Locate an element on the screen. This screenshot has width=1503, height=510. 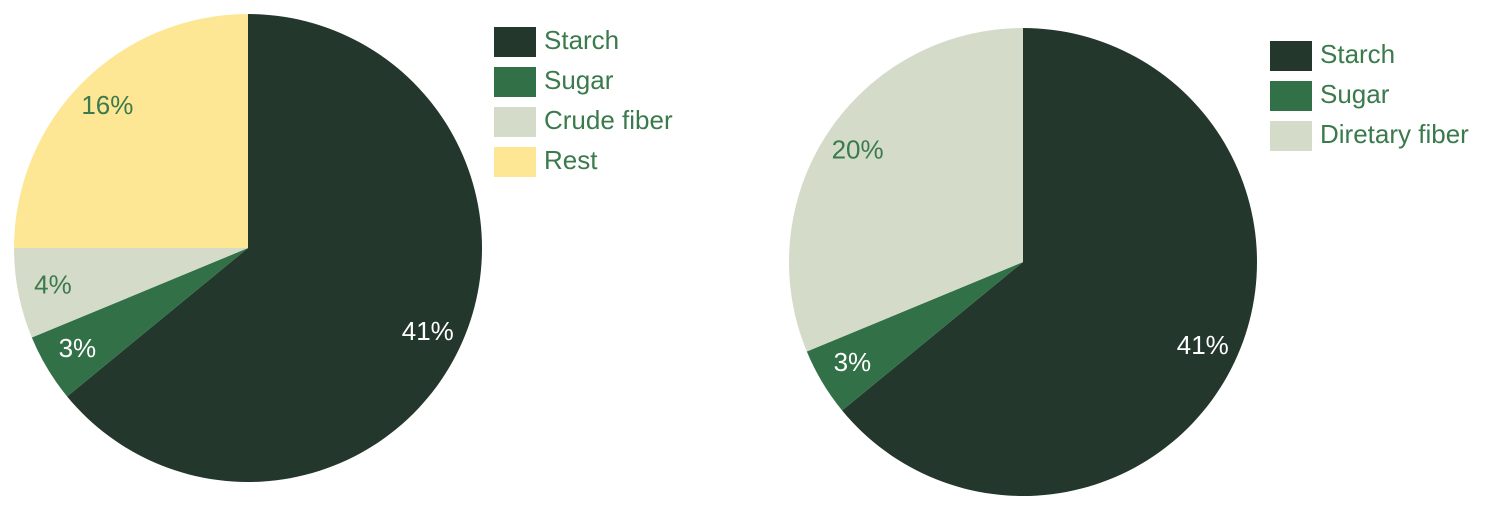
legend-label: Rest is located at coordinates (571, 160).